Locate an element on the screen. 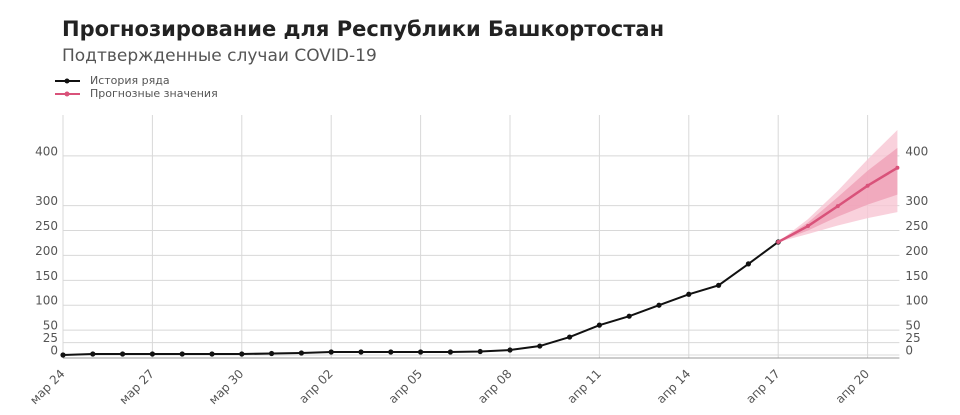  legend-label: Прогнозные значения is located at coordinates (154, 93).